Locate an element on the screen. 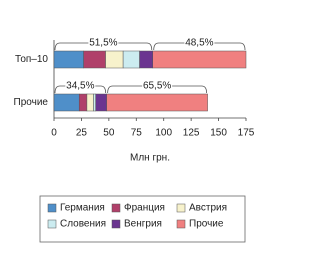 Image resolution: width=320 pixels, height=255 pixels. x-axis-label: Млн грн. is located at coordinates (150, 158).